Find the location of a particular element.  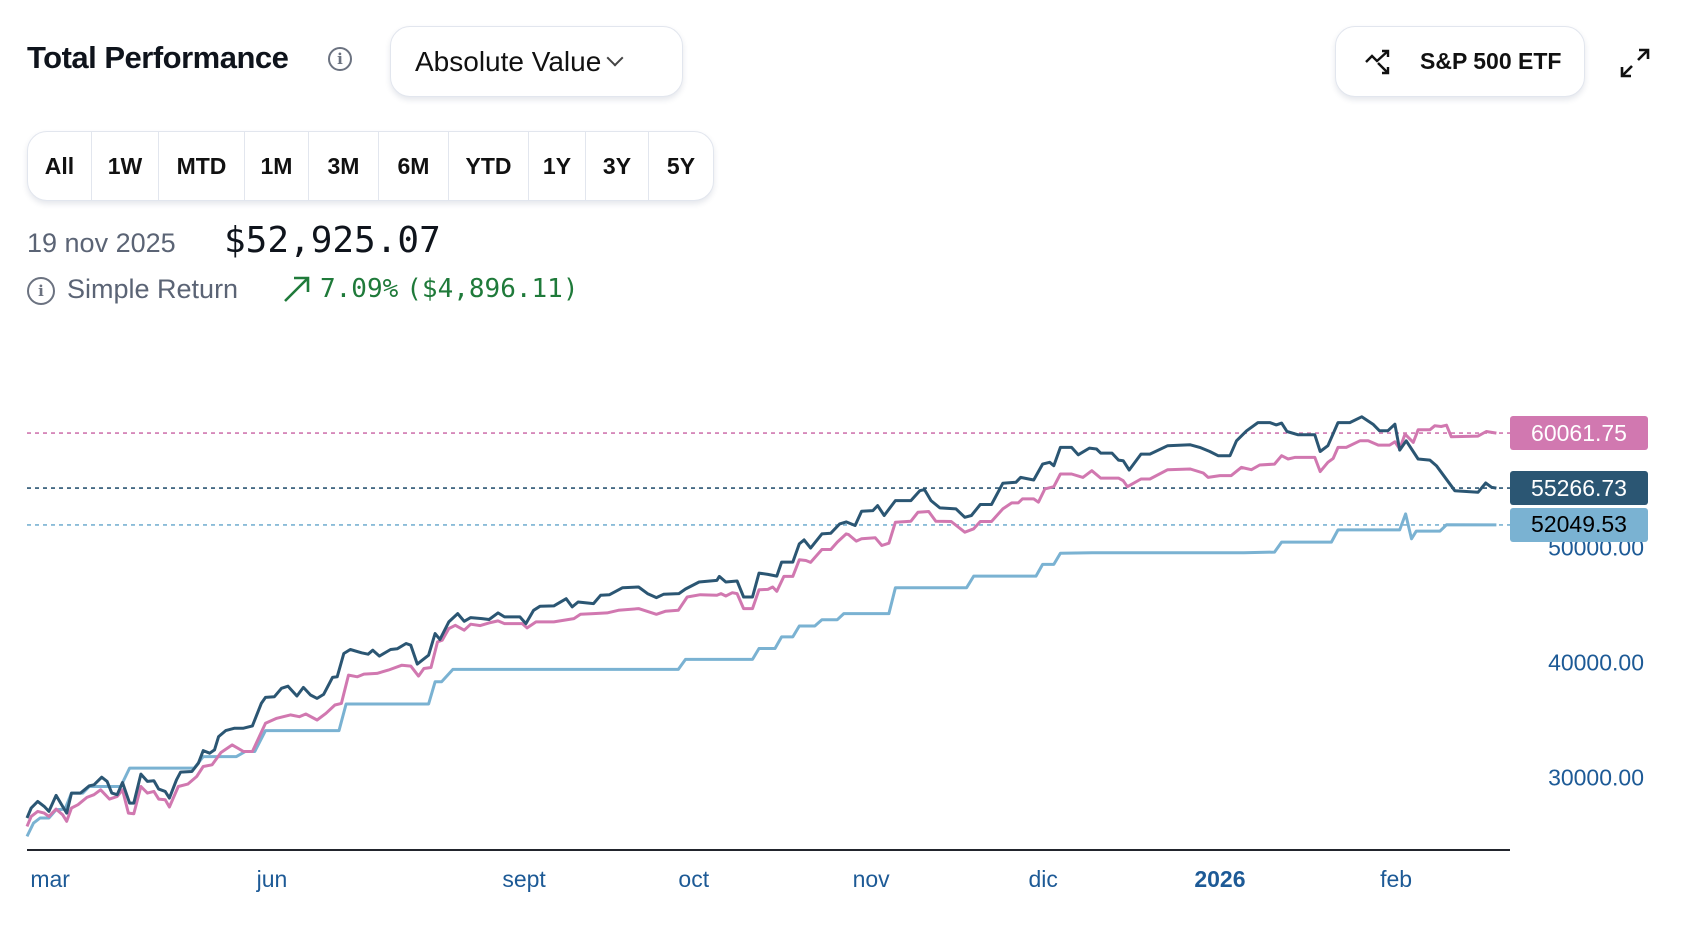

x-tick-label: mar is located at coordinates (50, 879).